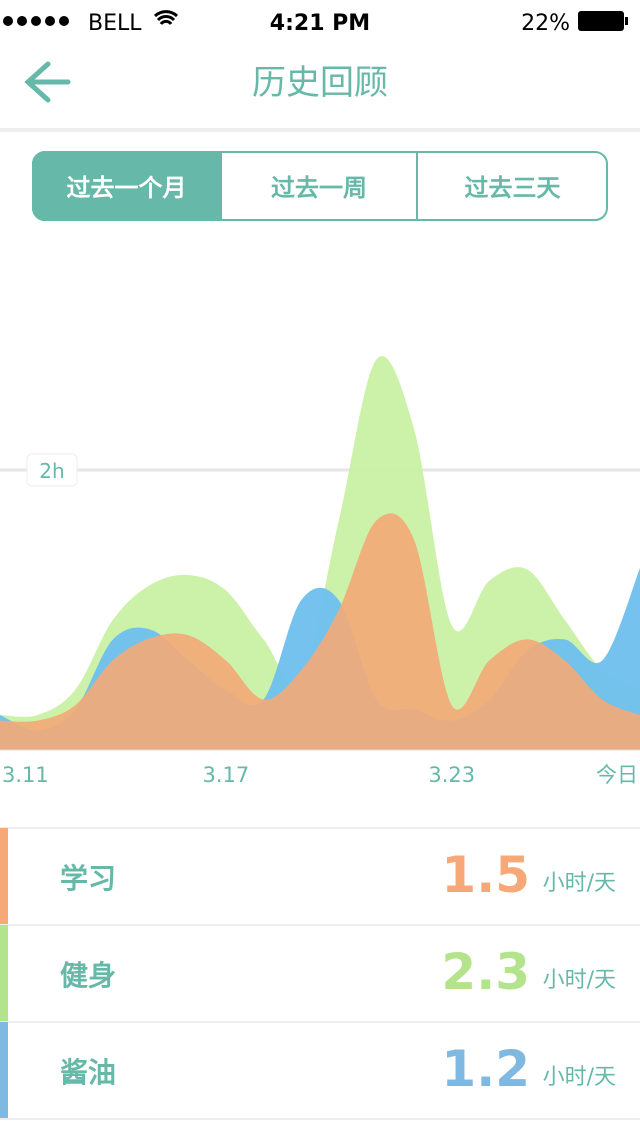 The height and width of the screenshot is (1136, 640). I want to click on battery, so click(601, 21).